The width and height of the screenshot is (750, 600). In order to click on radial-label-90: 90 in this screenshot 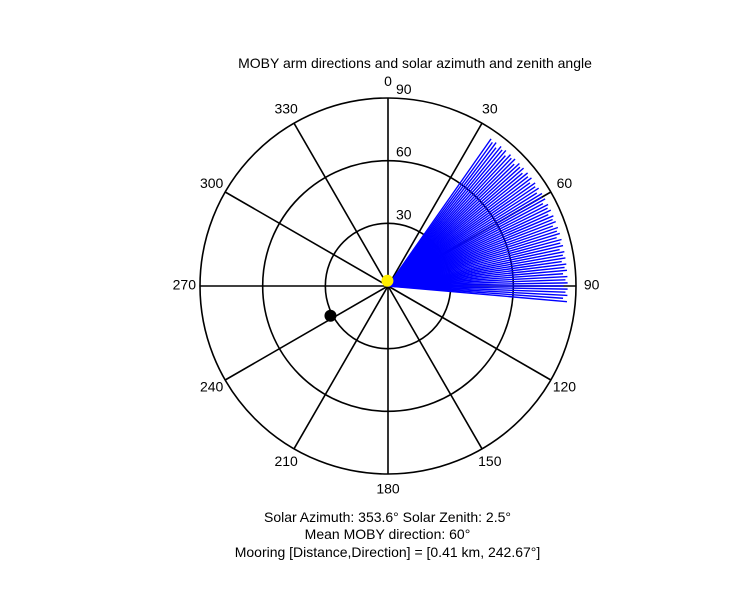, I will do `click(404, 89)`.